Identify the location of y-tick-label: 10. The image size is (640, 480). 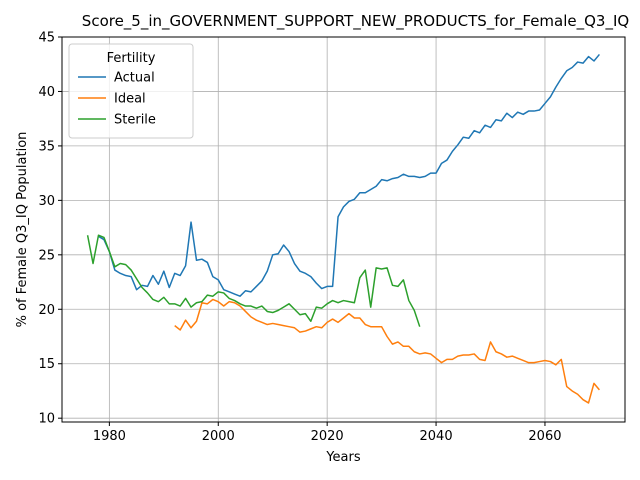
(46, 419).